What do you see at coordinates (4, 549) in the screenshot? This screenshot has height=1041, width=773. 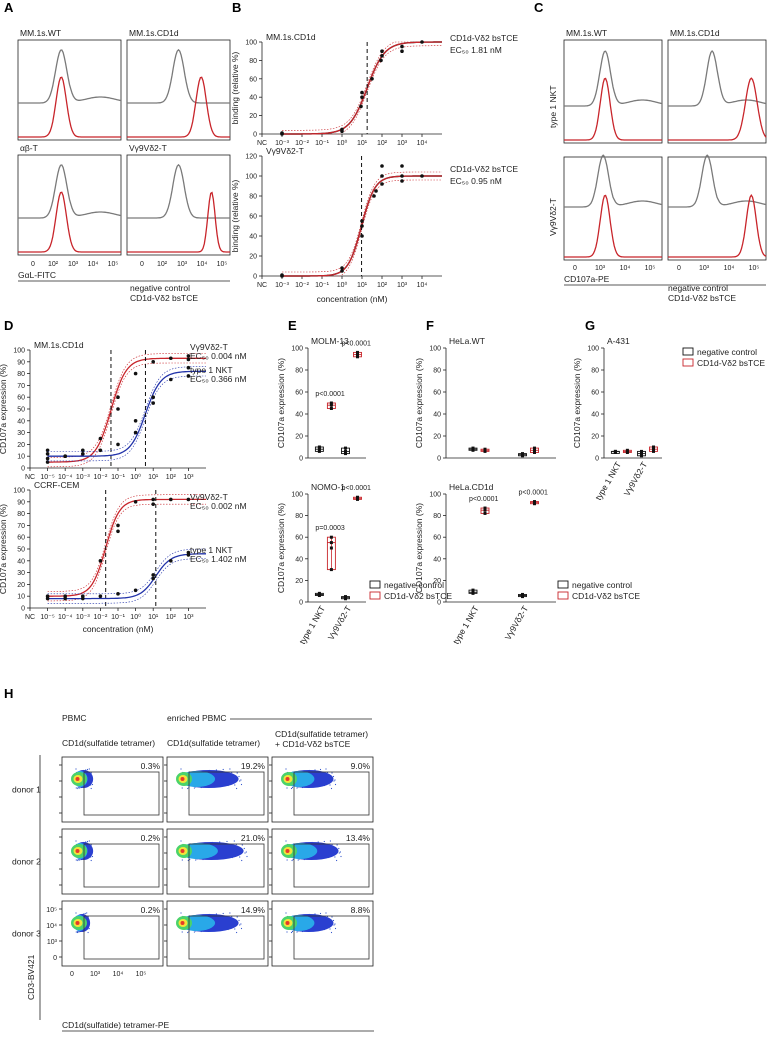 I see `y-axis-label: CD107a expression (%)` at bounding box center [4, 549].